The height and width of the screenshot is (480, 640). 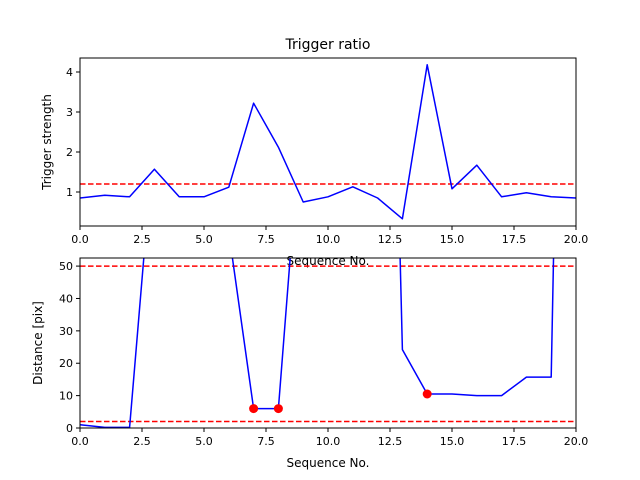 What do you see at coordinates (452, 239) in the screenshot?
I see `top-x-tick-label: 15.0` at bounding box center [452, 239].